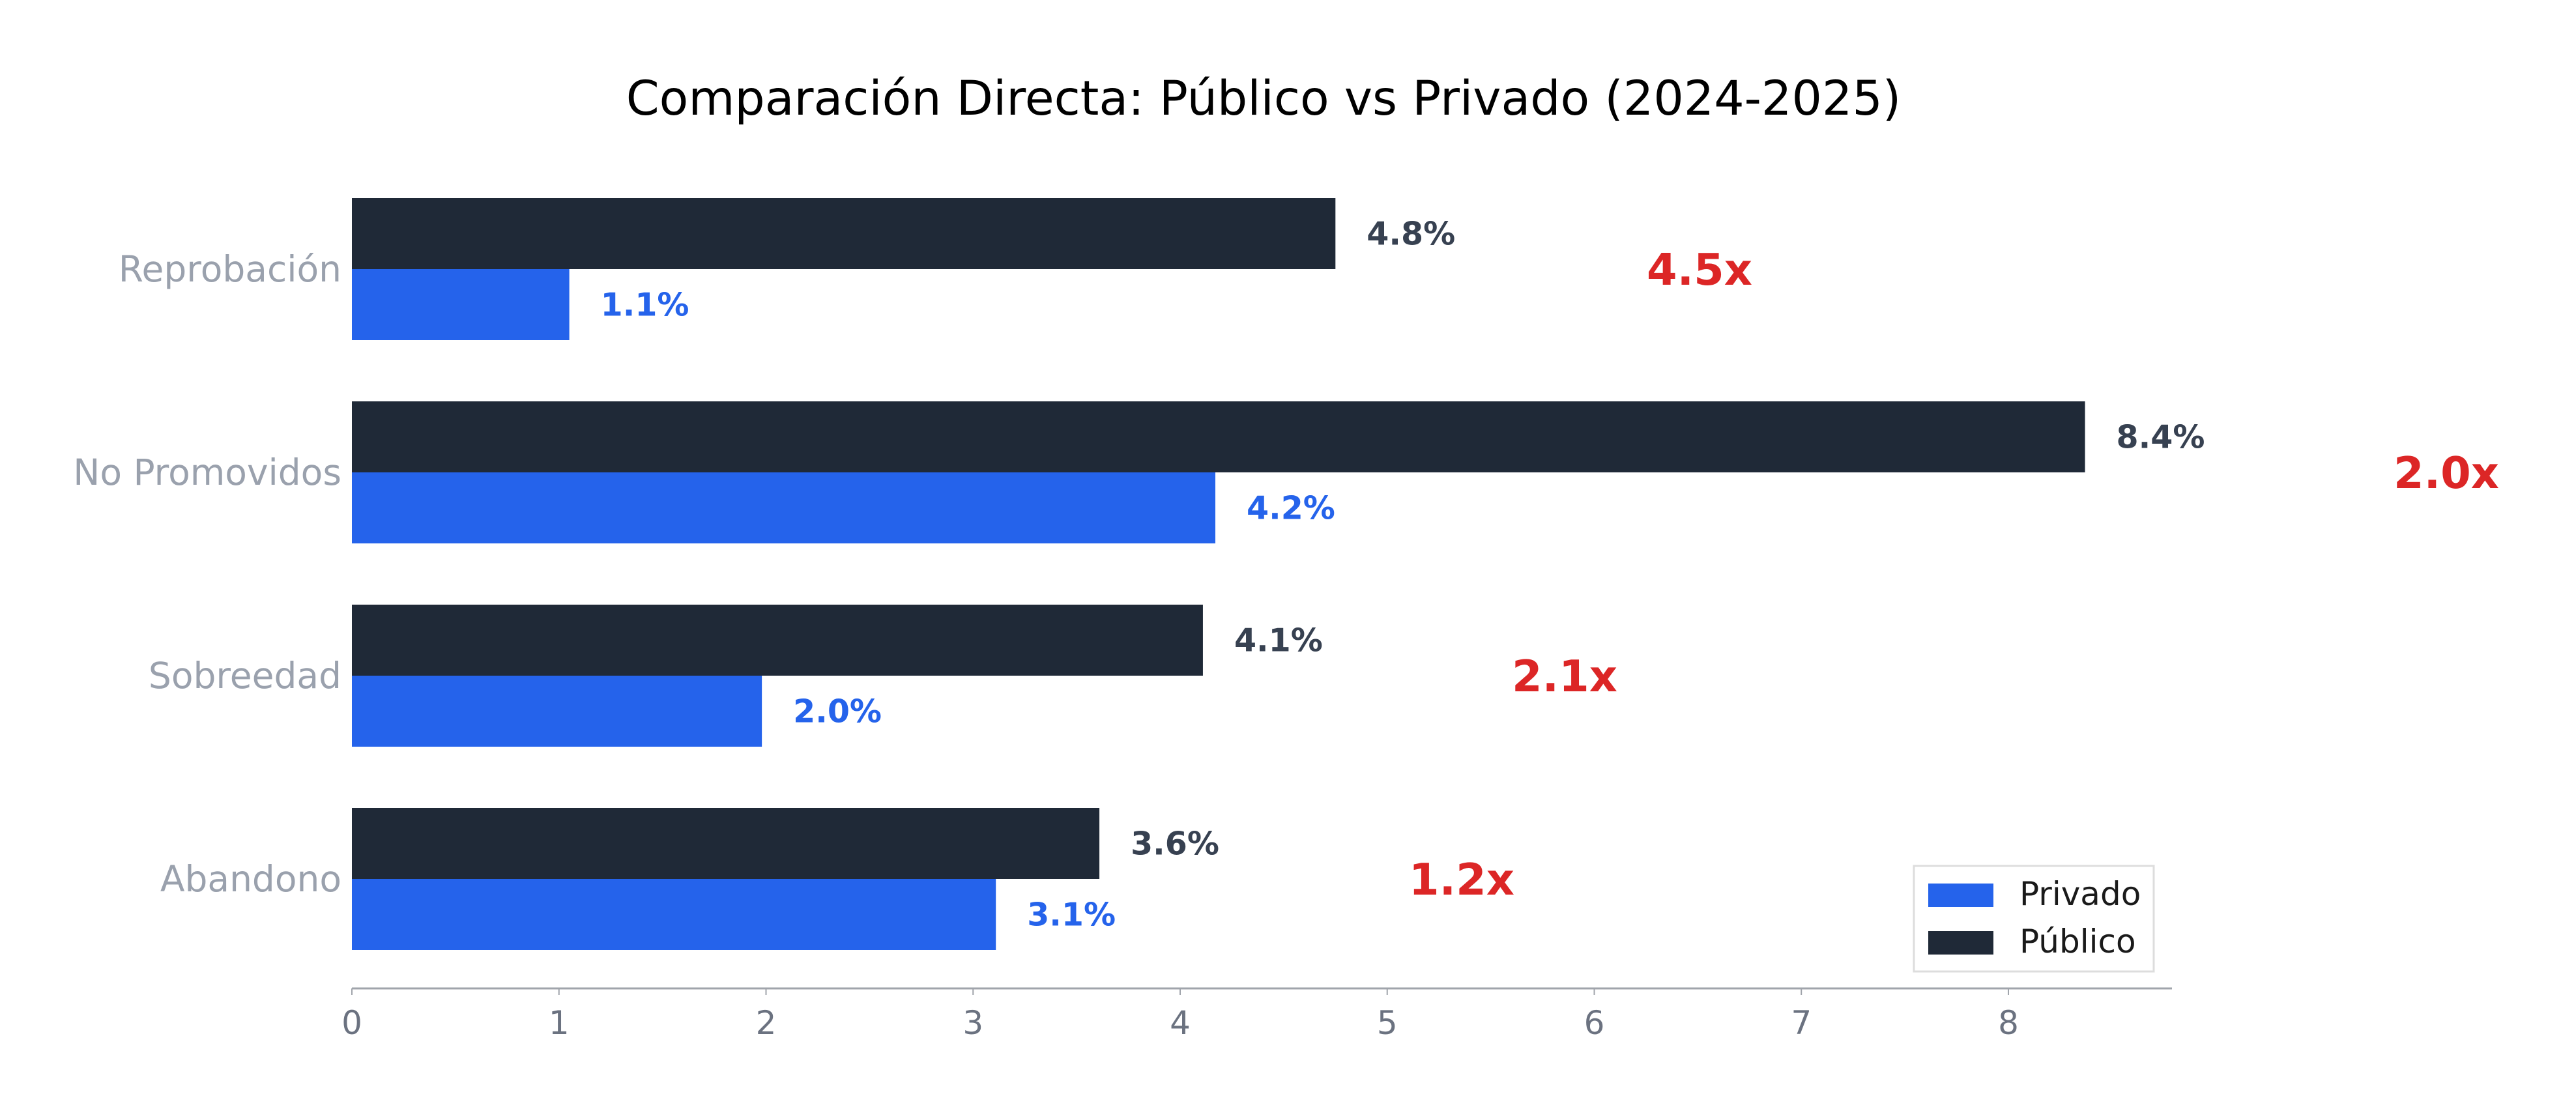 The height and width of the screenshot is (1107, 2576). What do you see at coordinates (972, 1023) in the screenshot?
I see `x-tick-label: 3` at bounding box center [972, 1023].